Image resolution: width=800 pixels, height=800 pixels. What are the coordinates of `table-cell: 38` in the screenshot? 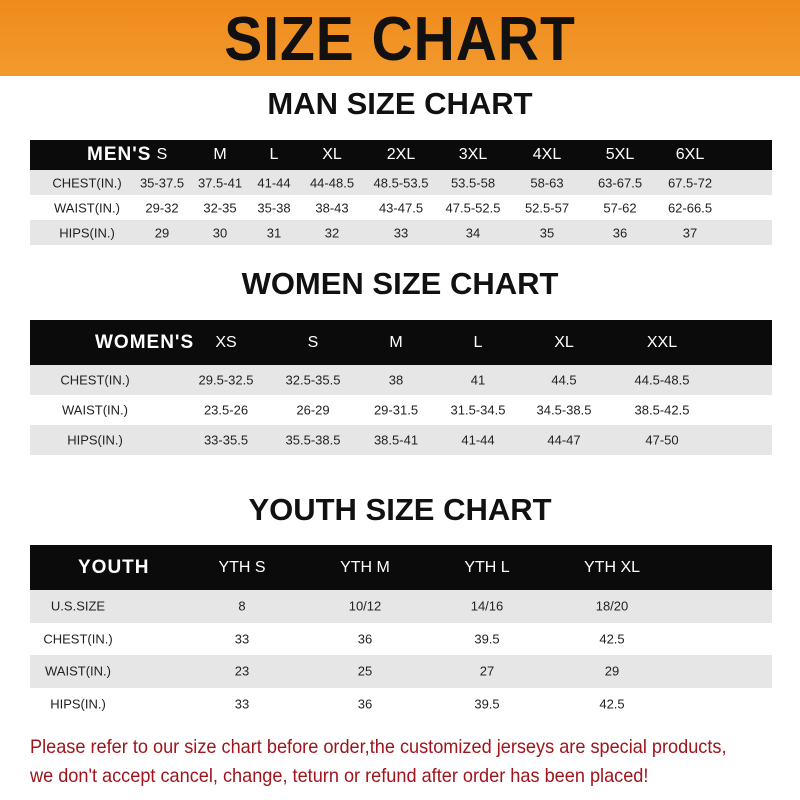 It's located at (396, 380).